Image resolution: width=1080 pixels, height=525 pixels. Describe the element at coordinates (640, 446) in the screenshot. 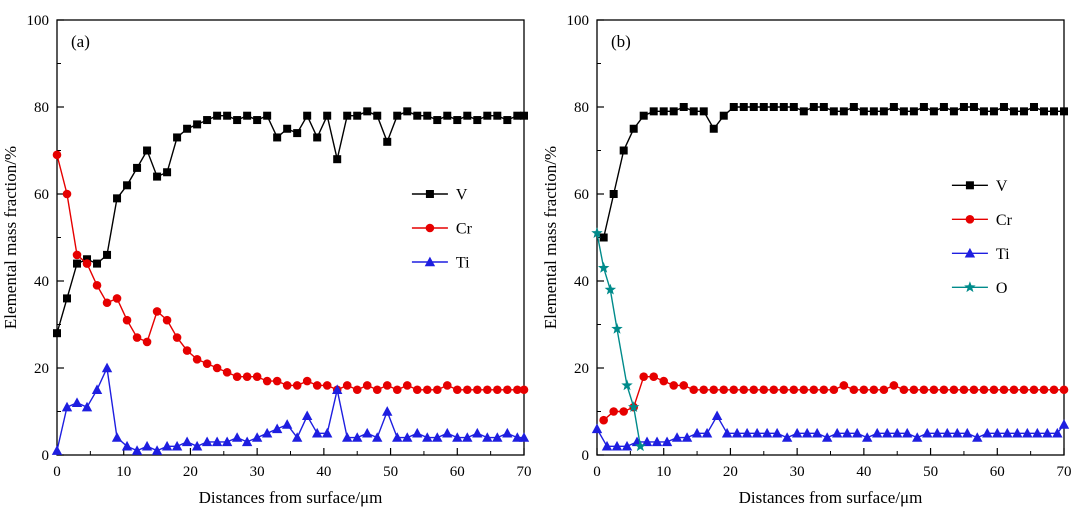

I see `marker-star` at that location.